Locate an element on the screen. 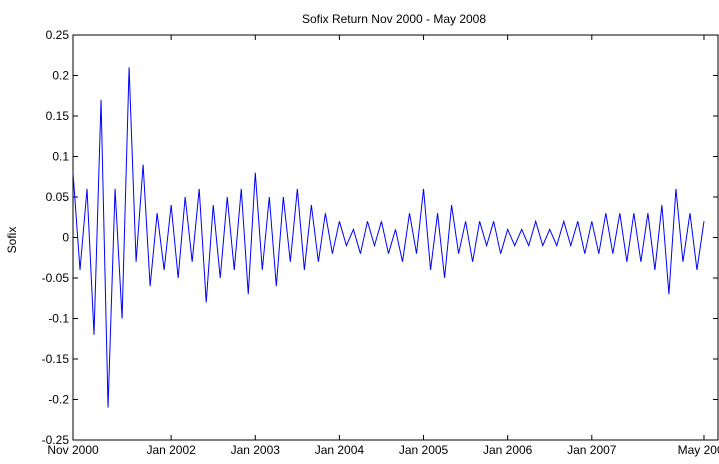 The height and width of the screenshot is (464, 719). y-tick-label: 0.05 is located at coordinates (58, 197).